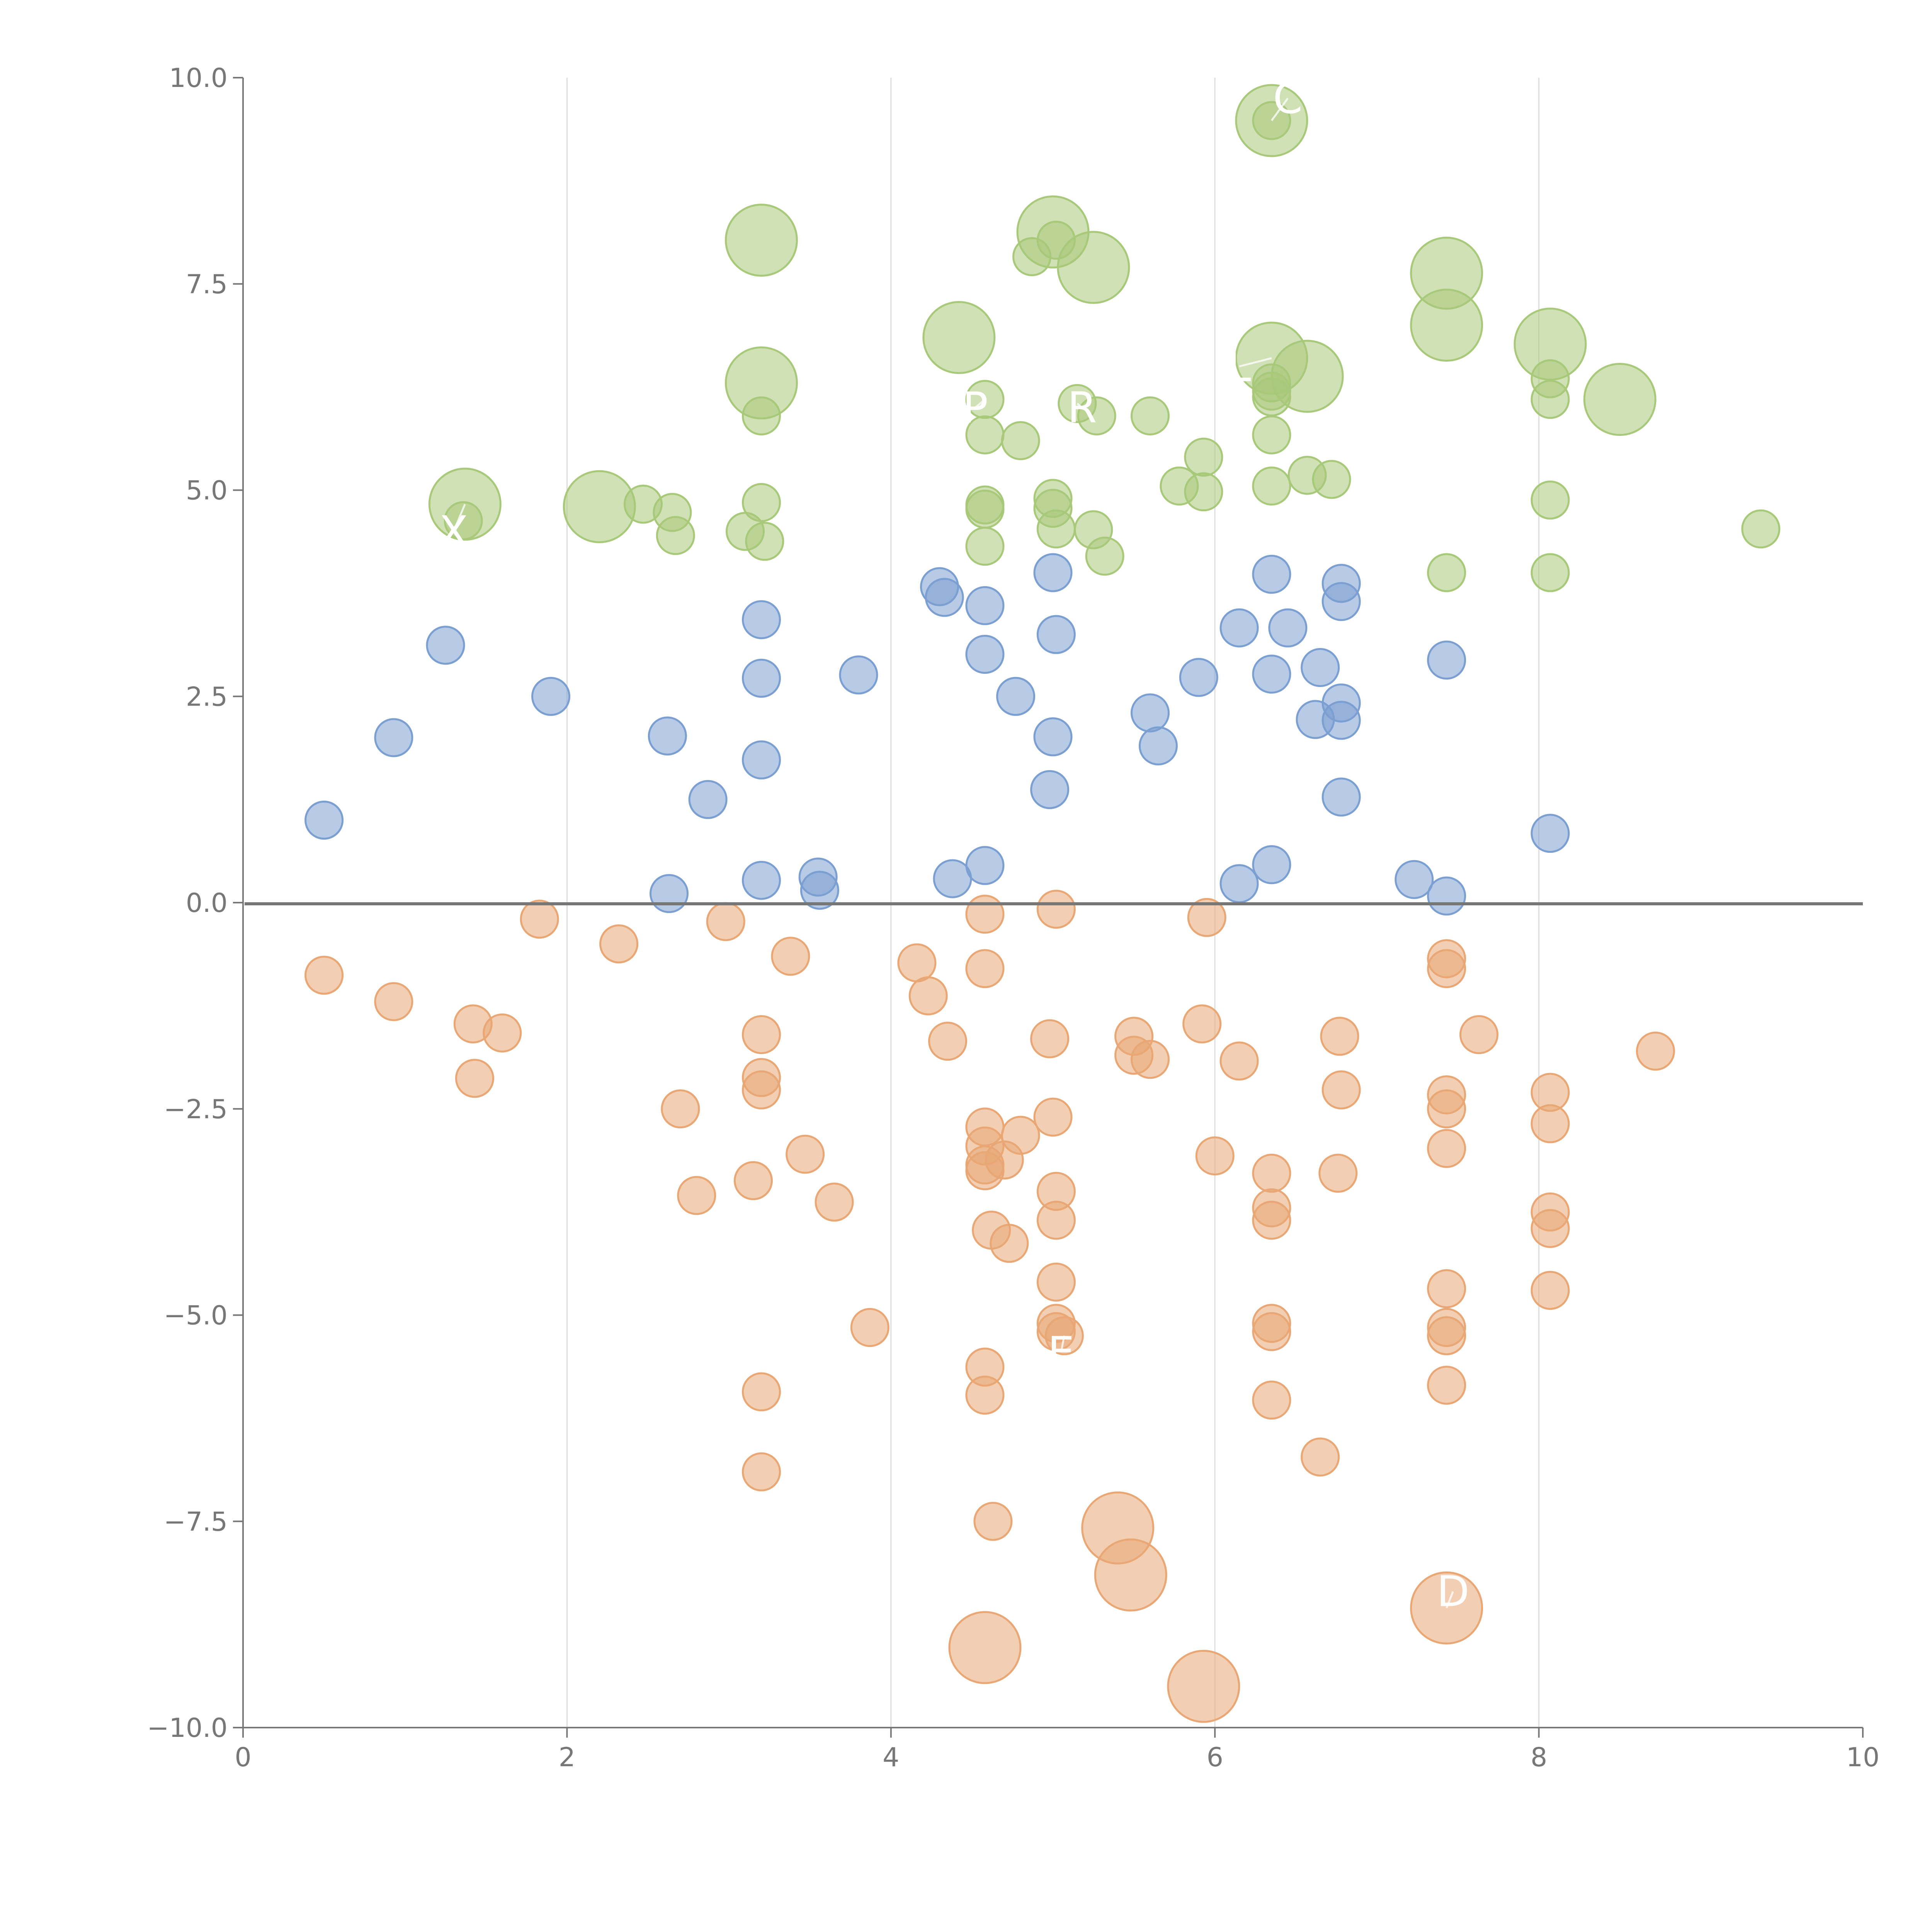 Image resolution: width=1932 pixels, height=1932 pixels. Describe the element at coordinates (198, 78) in the screenshot. I see `y-tick-label: 10.0` at that location.